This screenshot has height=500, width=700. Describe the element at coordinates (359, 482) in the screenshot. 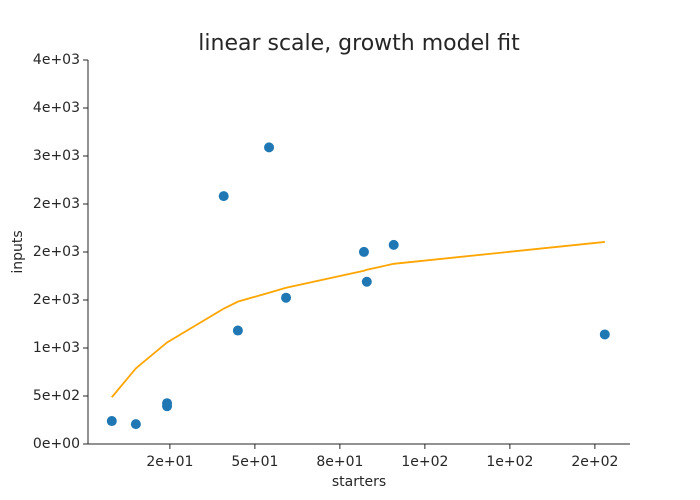

I see `x-axis-label: starters` at that location.